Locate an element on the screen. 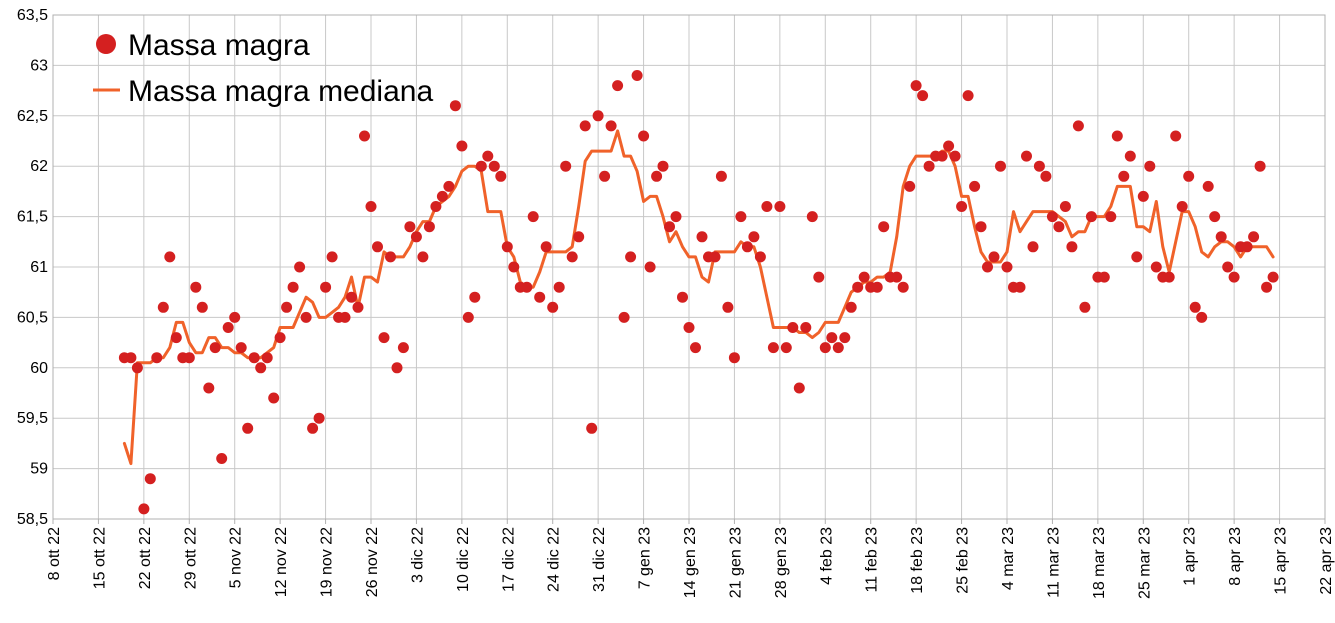 The width and height of the screenshot is (1335, 623). y-tick-label: 59,5 is located at coordinates (32, 418).